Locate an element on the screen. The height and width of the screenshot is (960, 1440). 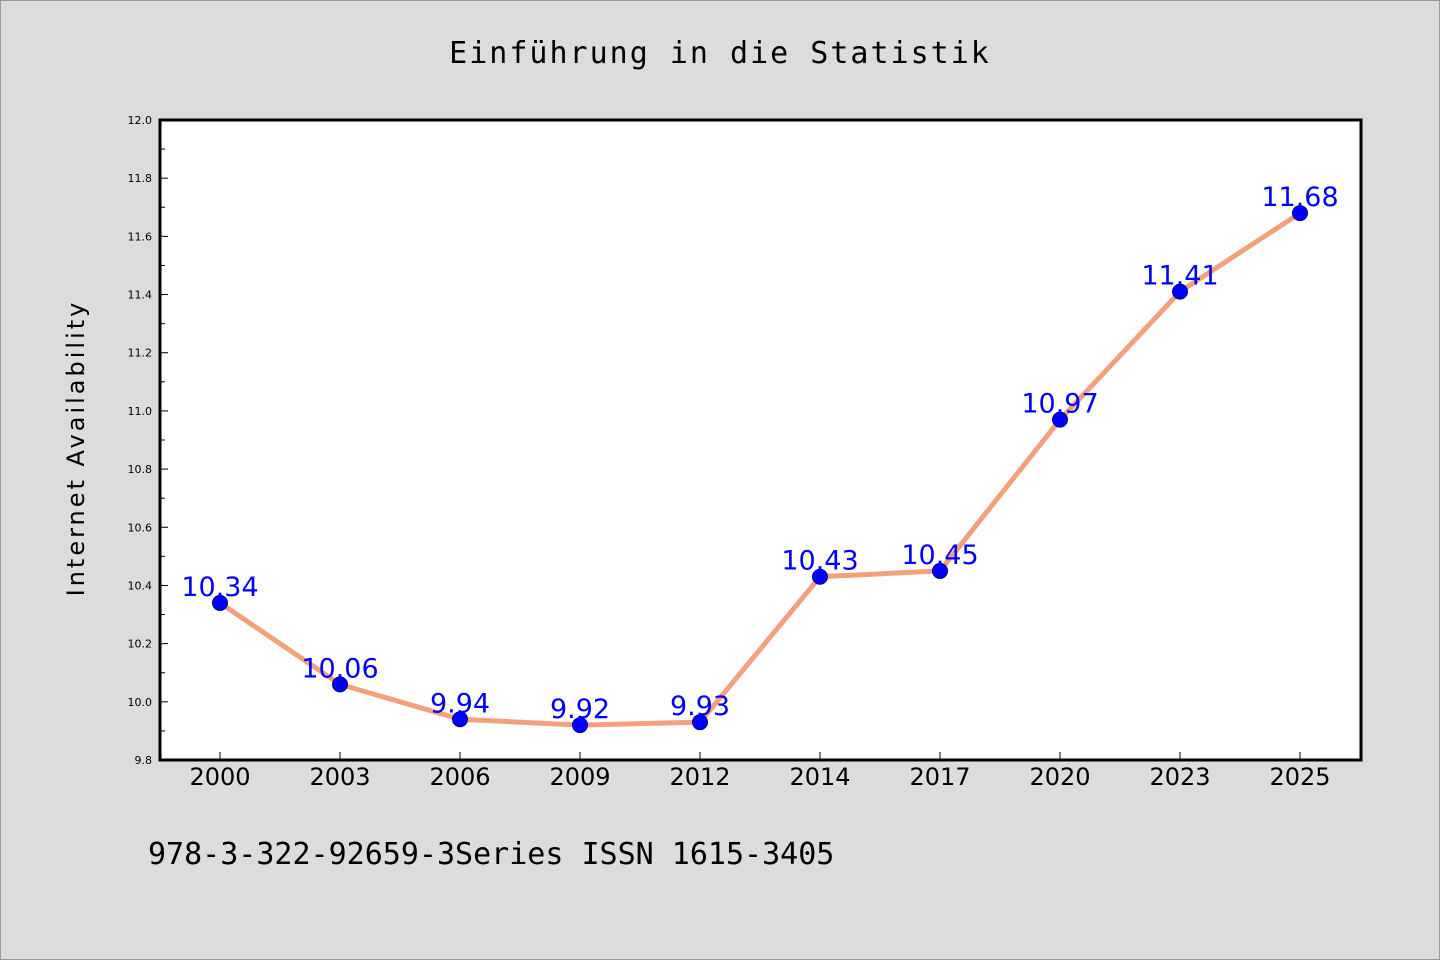
x-tick-label: 2006 is located at coordinates (459, 777).